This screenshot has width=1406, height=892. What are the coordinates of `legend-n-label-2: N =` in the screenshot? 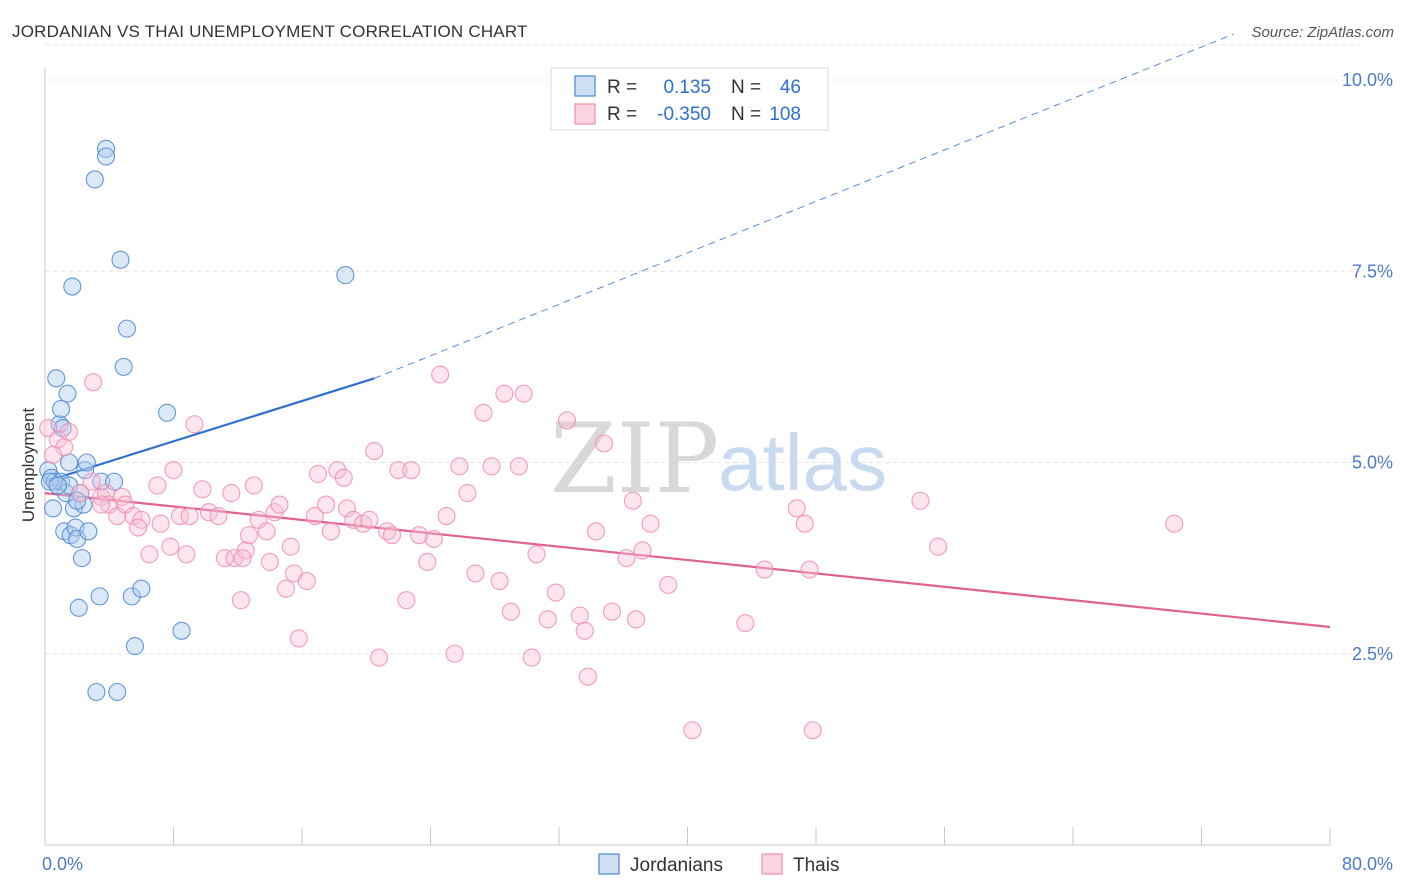 It's located at (746, 114).